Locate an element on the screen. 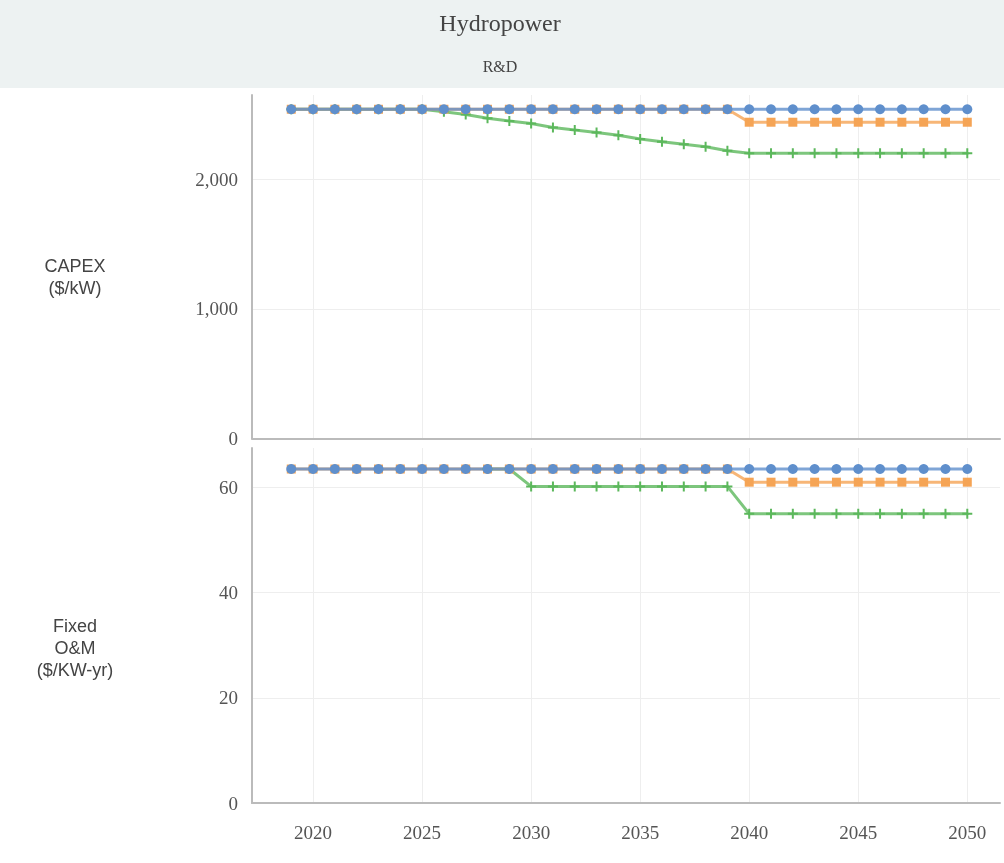  y-tick-label: 40 is located at coordinates (228, 593).